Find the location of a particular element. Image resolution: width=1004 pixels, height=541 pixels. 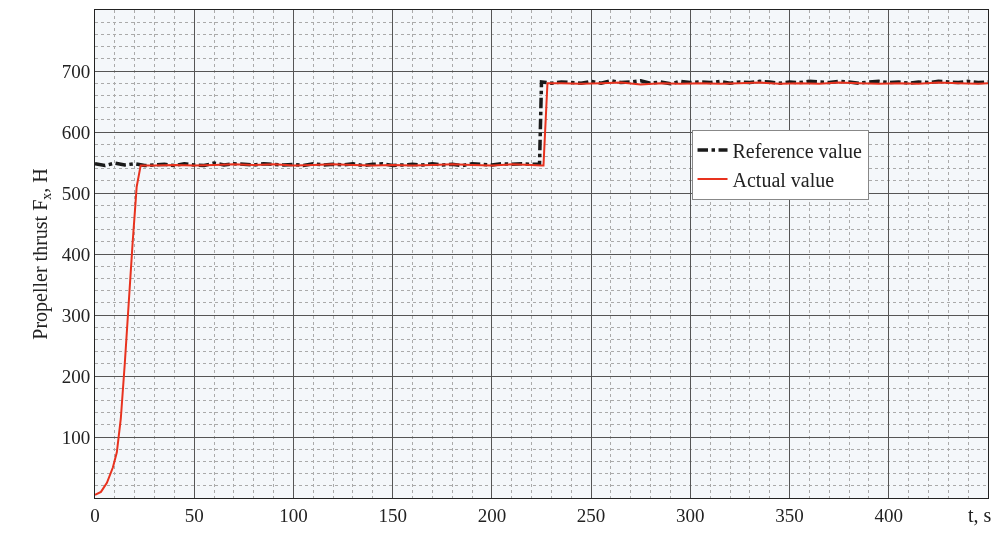

x-tick-label: 150 is located at coordinates (392, 515).